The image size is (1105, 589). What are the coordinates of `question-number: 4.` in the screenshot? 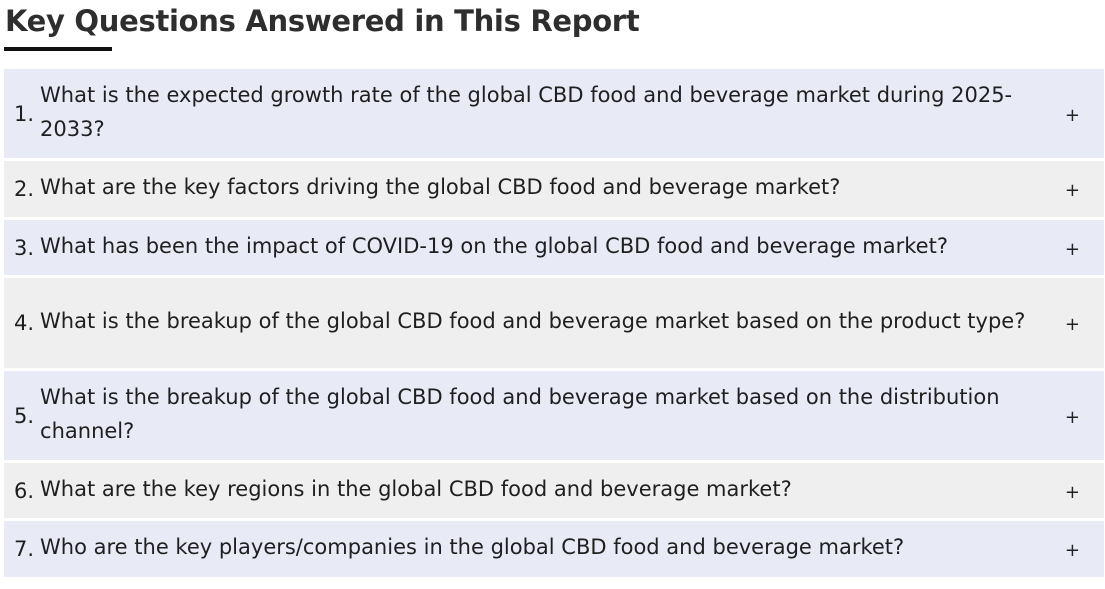 It's located at (24, 323).